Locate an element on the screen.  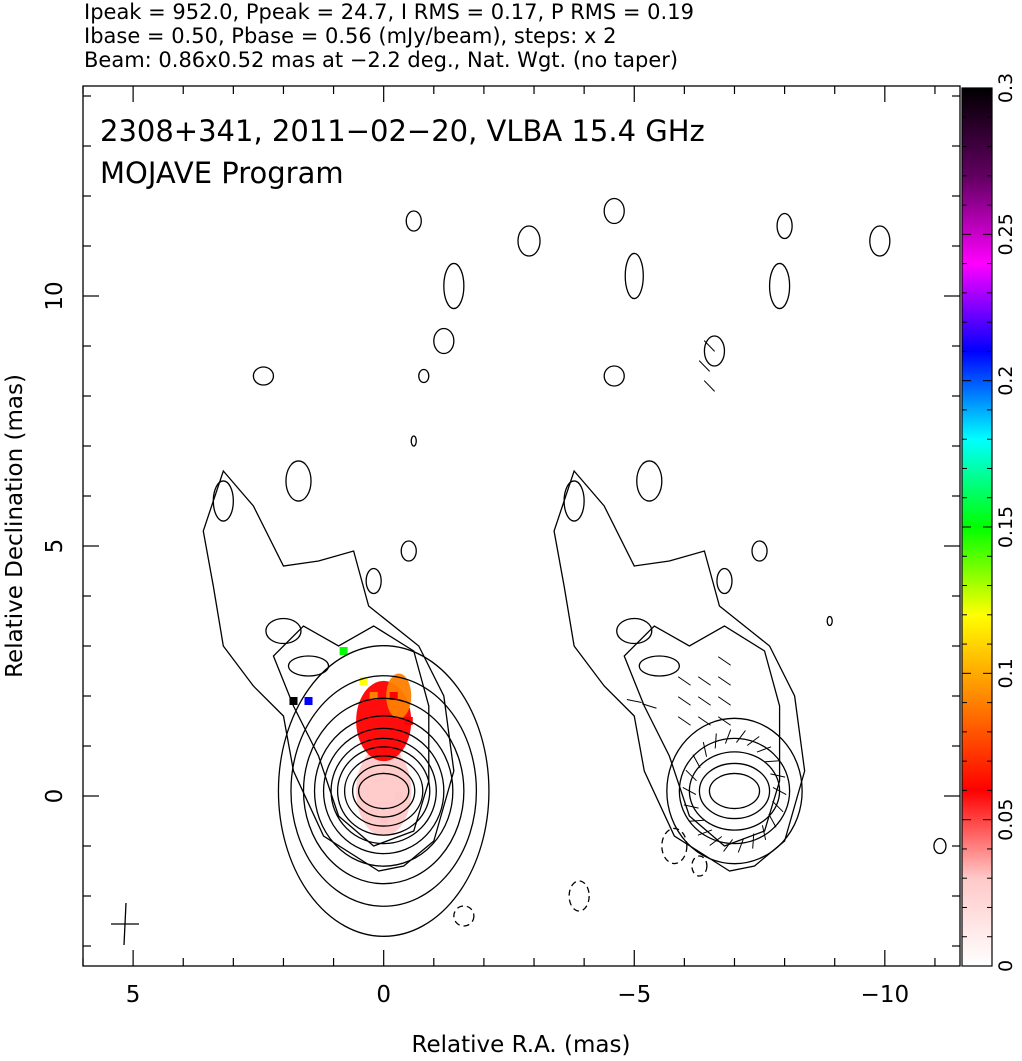
colorbar: 0 0.05 0.1 0.15 0.2 0.25 0.3 is located at coordinates (989, 522).